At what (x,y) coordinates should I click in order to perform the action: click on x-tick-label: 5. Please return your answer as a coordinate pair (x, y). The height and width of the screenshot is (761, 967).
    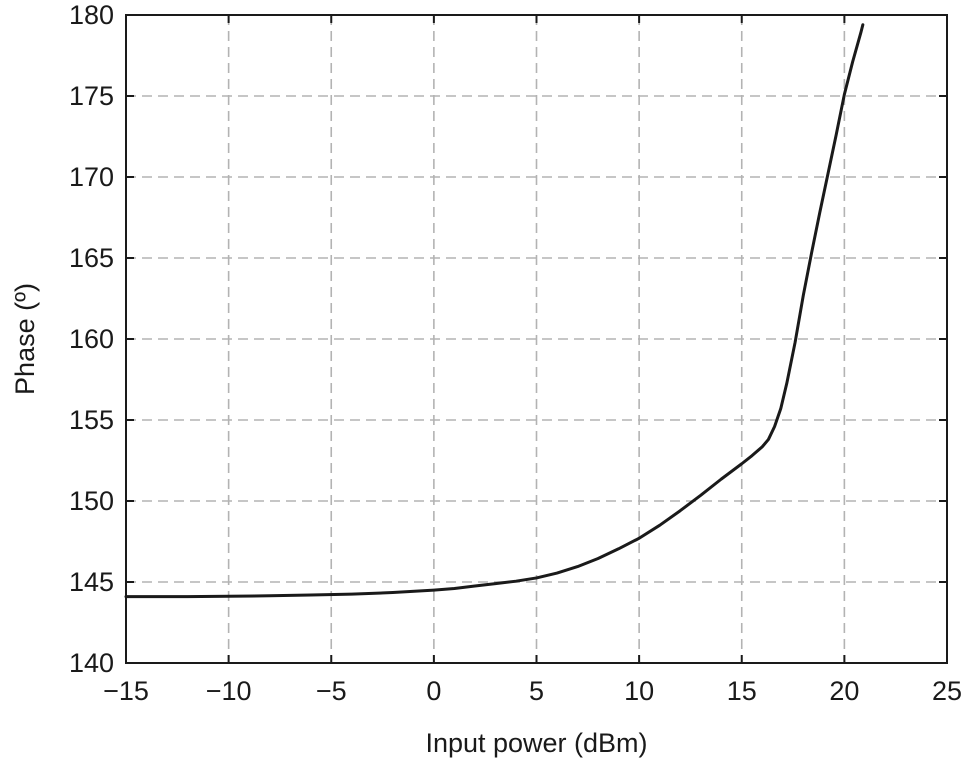
    Looking at the image, I should click on (536, 691).